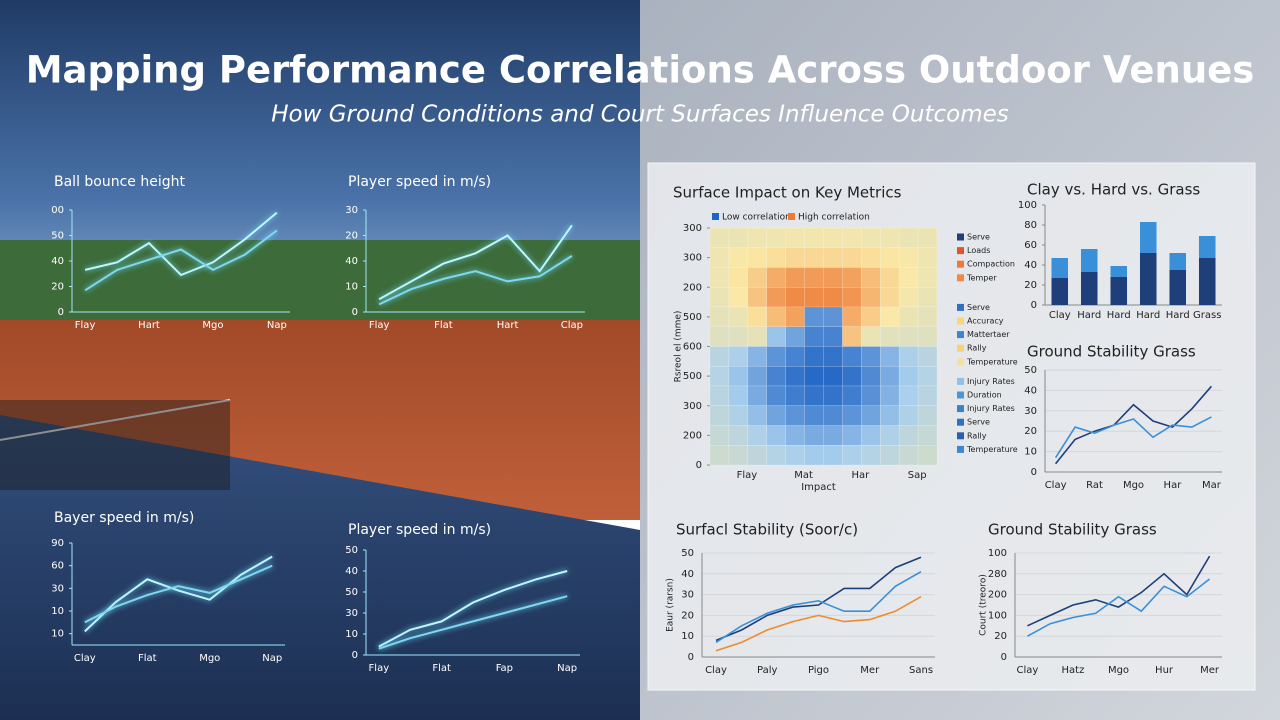 This screenshot has height=720, width=1280. What do you see at coordinates (1119, 591) in the screenshot?
I see `line-series` at bounding box center [1119, 591].